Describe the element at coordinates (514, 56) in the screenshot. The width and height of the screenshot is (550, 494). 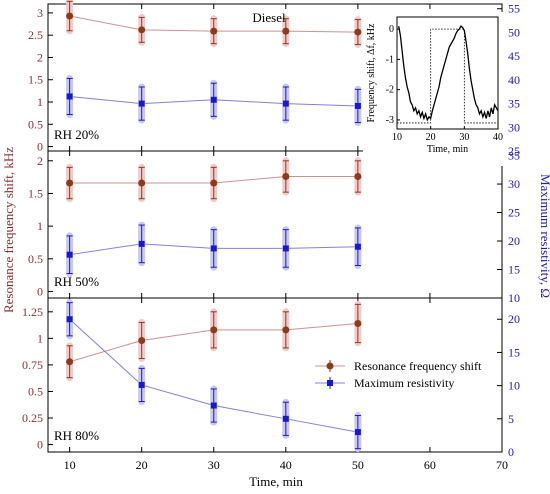
I see `right-tick-label: 45` at that location.